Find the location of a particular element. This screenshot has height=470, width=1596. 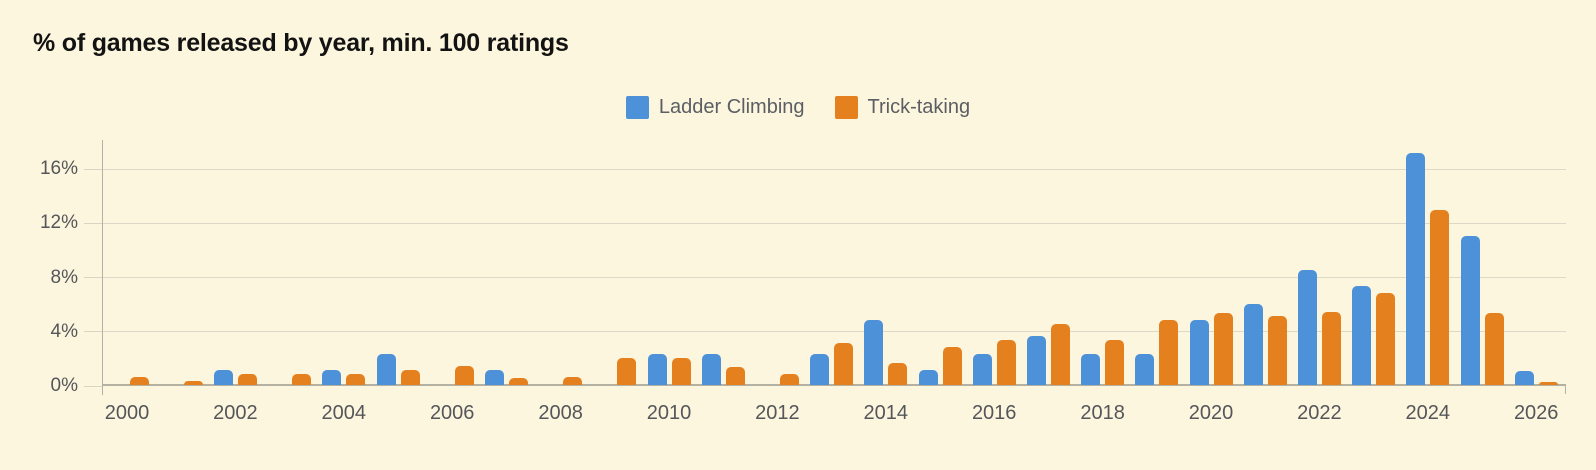

y-axis-label-12%: 12% is located at coordinates (58, 223).